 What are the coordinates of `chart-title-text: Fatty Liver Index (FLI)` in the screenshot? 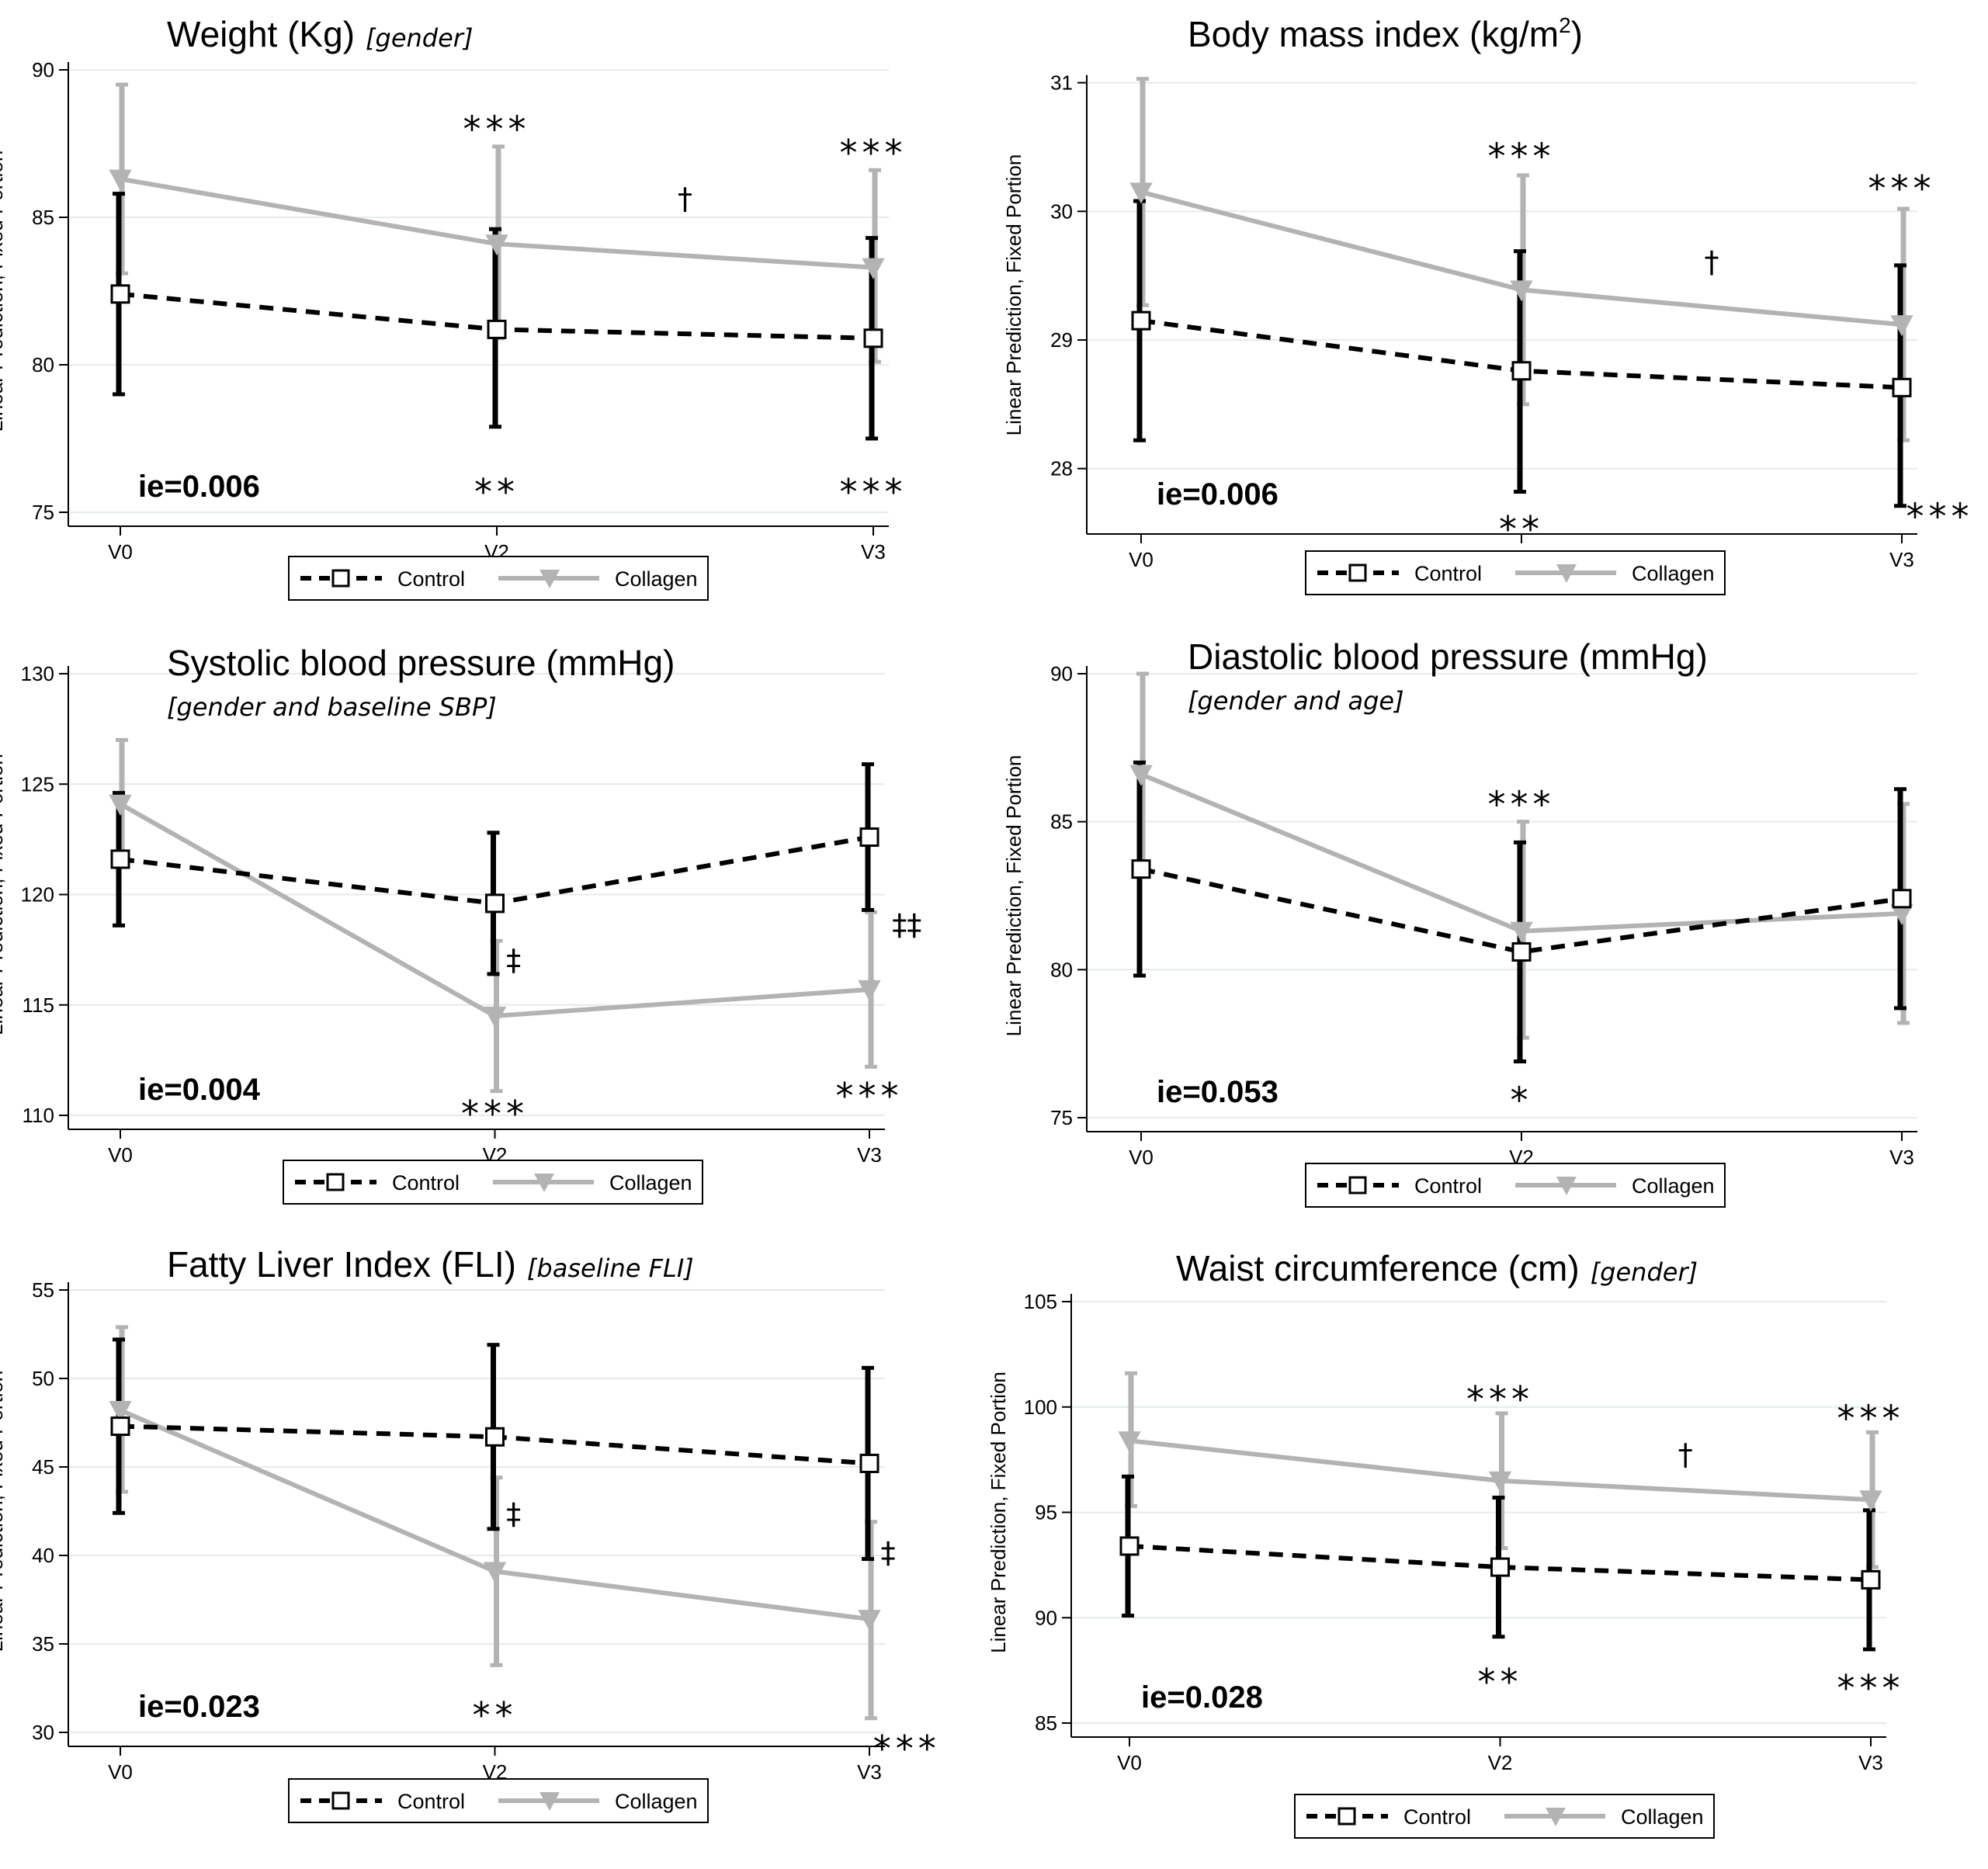 It's located at (341, 1265).